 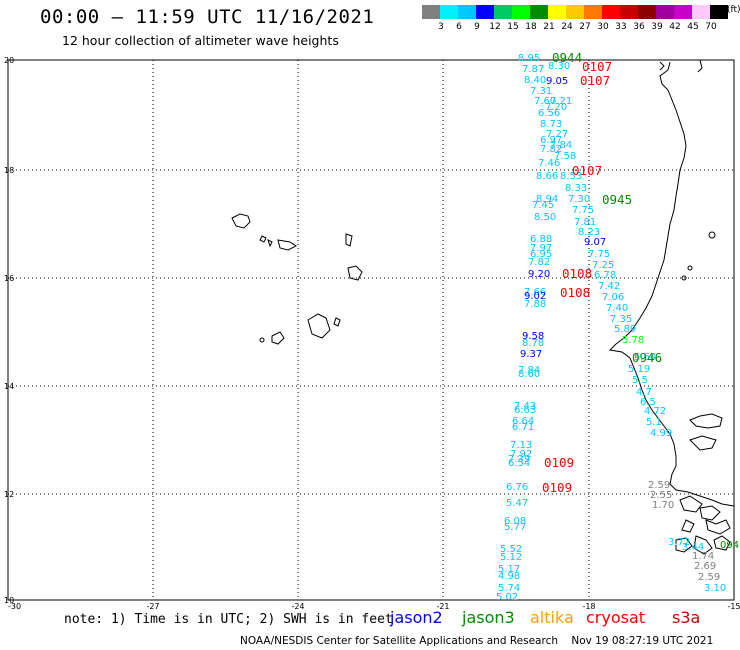 I want to click on legend-entry-s3a: s3a, so click(x=686, y=617).